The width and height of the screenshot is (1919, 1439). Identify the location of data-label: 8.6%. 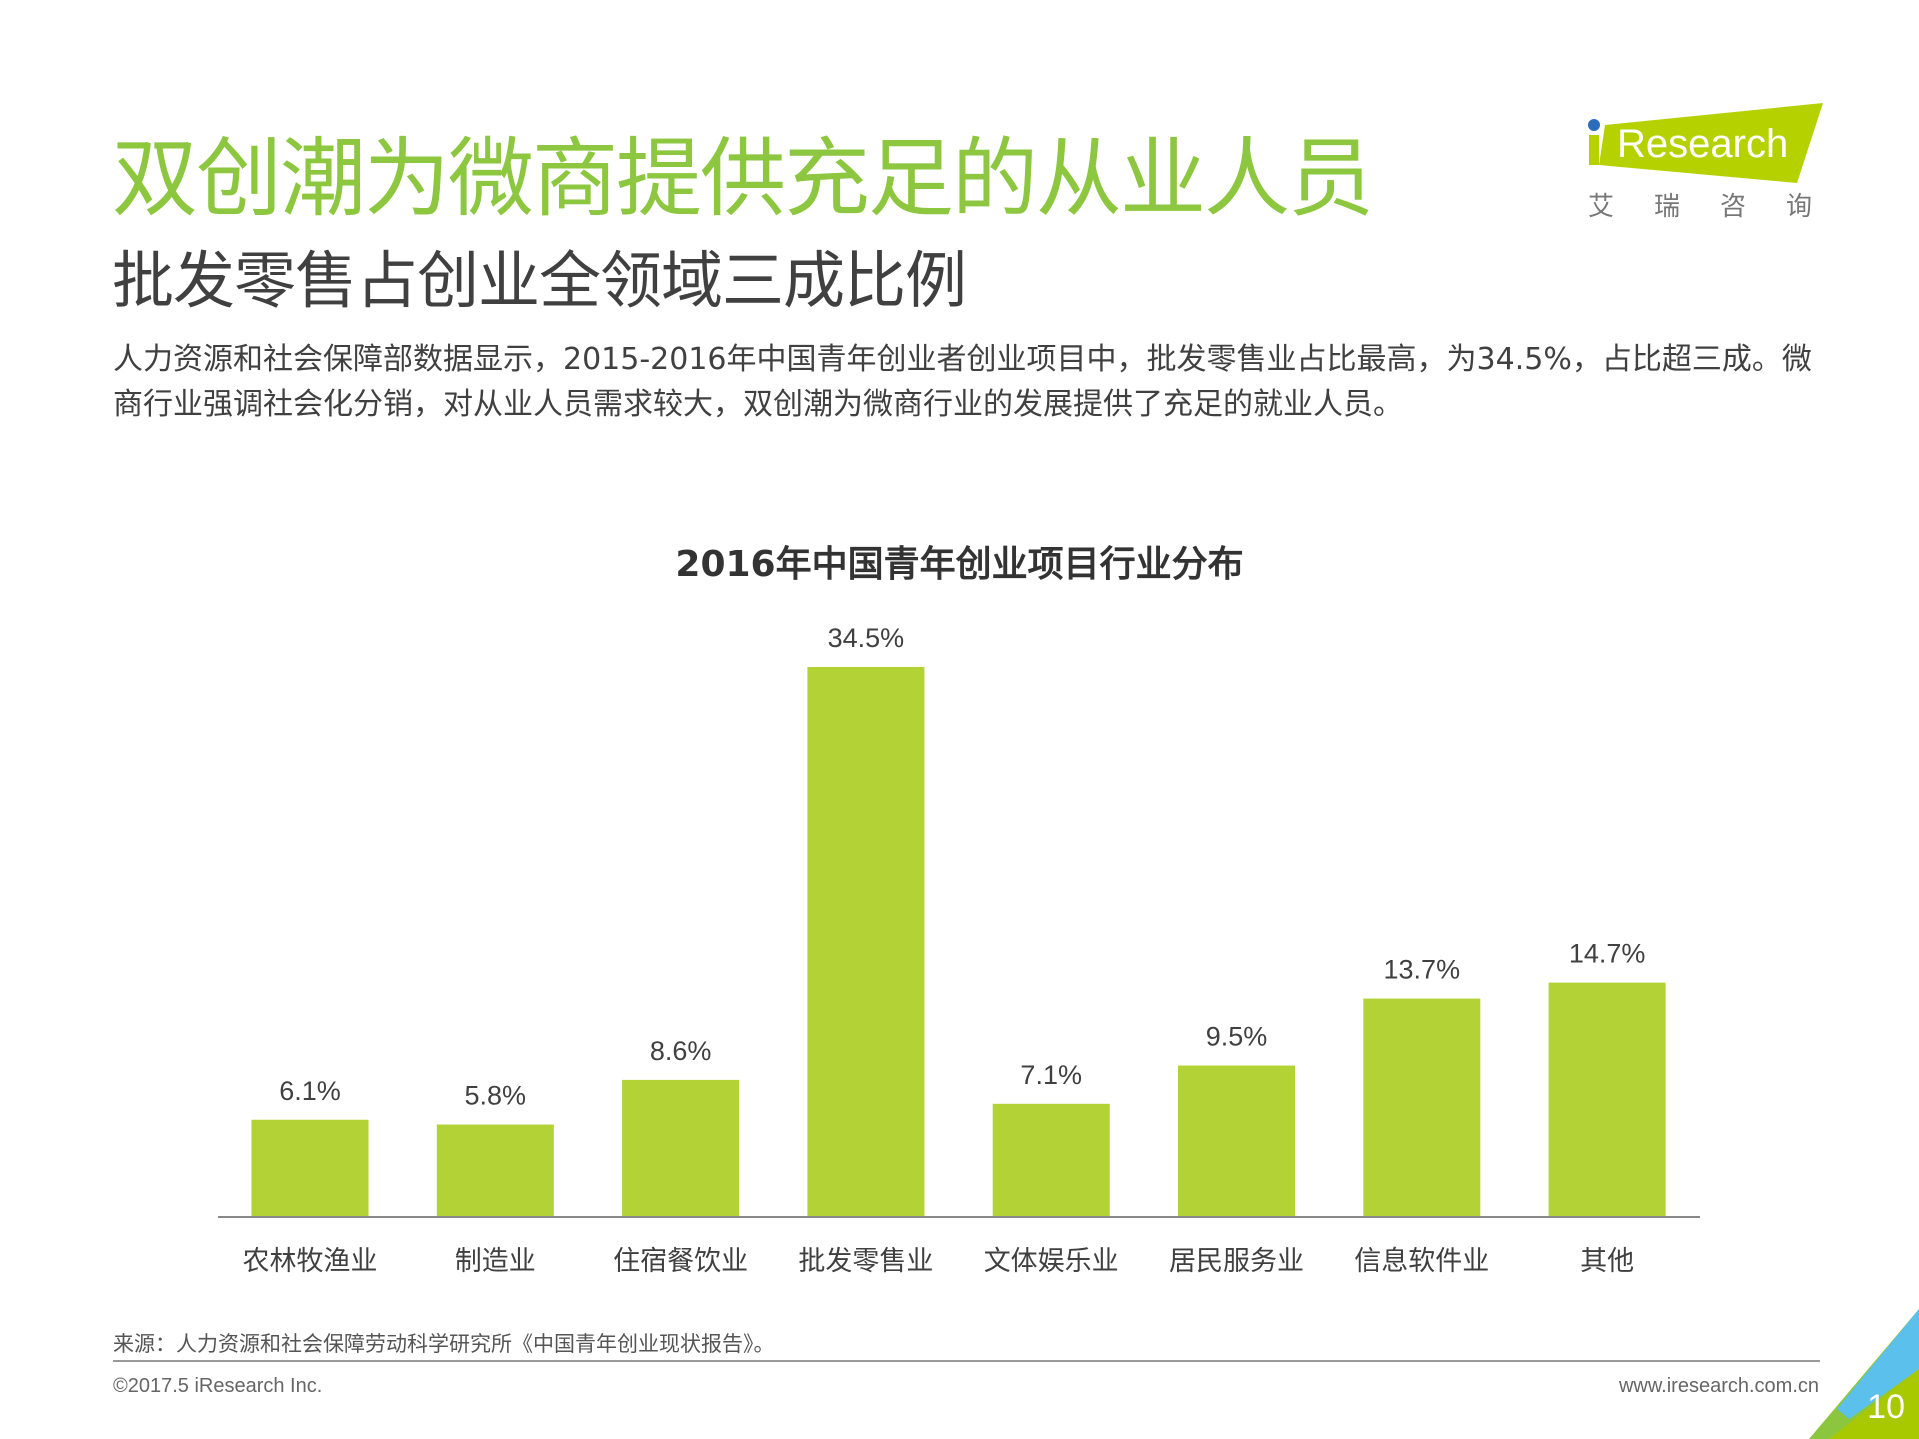
(681, 1051).